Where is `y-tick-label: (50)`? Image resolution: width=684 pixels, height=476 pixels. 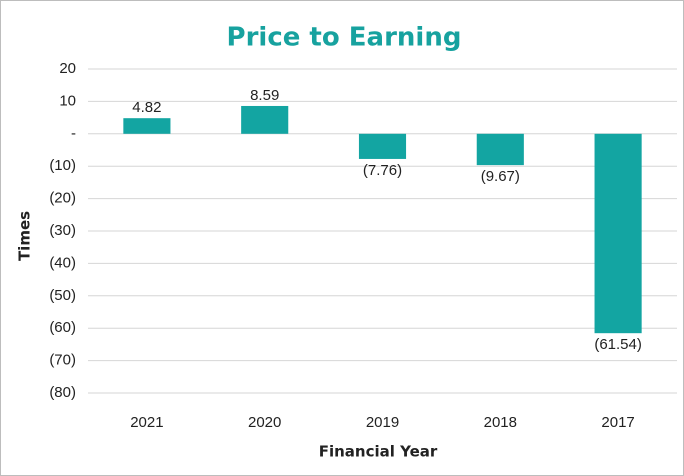
y-tick-label: (50) is located at coordinates (62, 295).